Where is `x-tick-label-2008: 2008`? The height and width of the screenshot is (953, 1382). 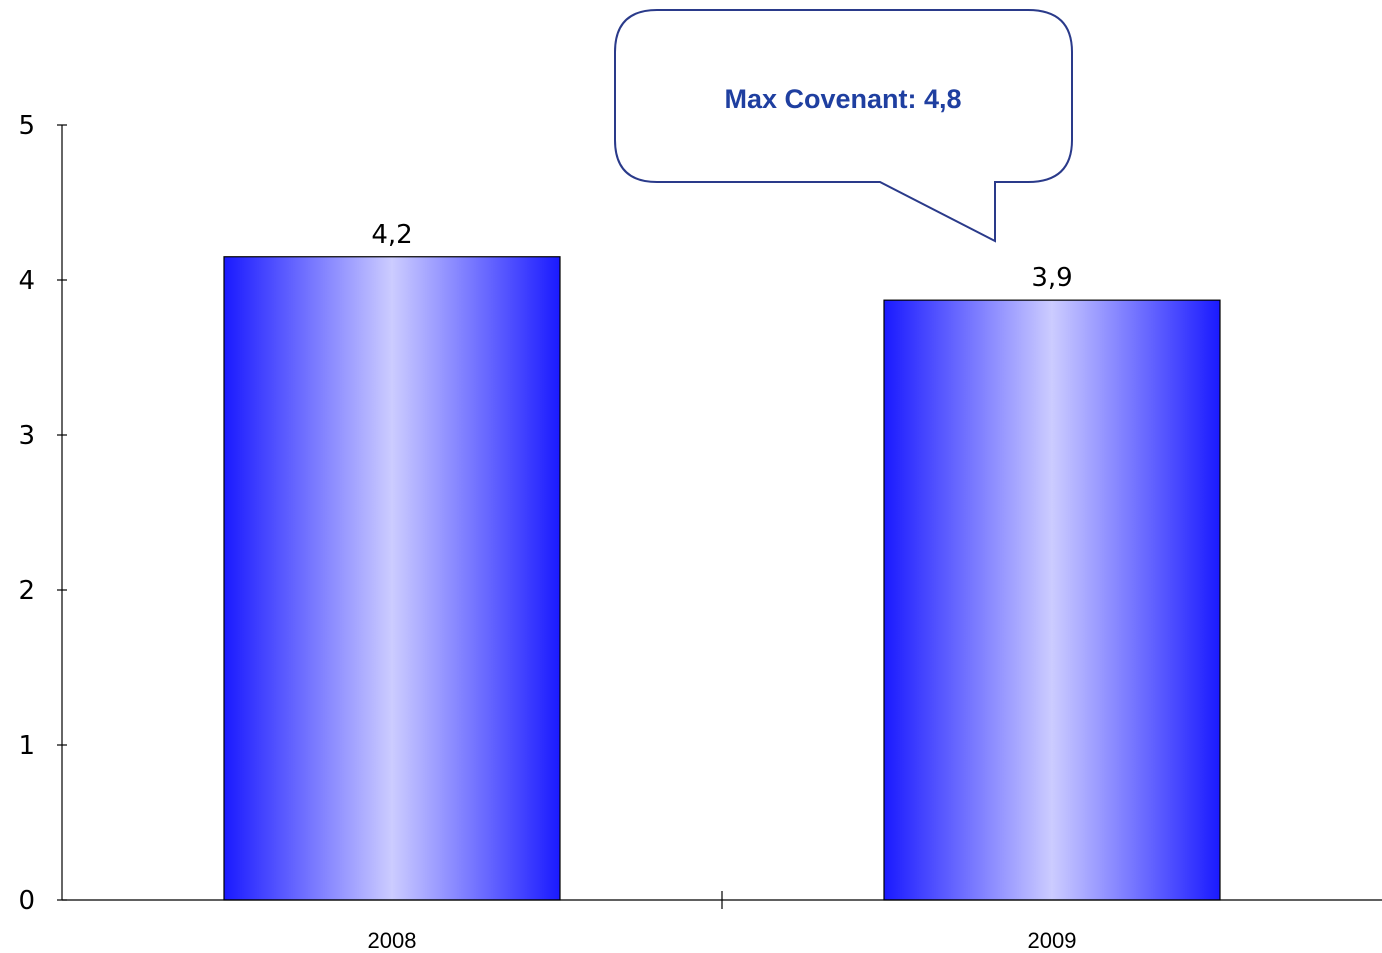
x-tick-label-2008: 2008 is located at coordinates (392, 940).